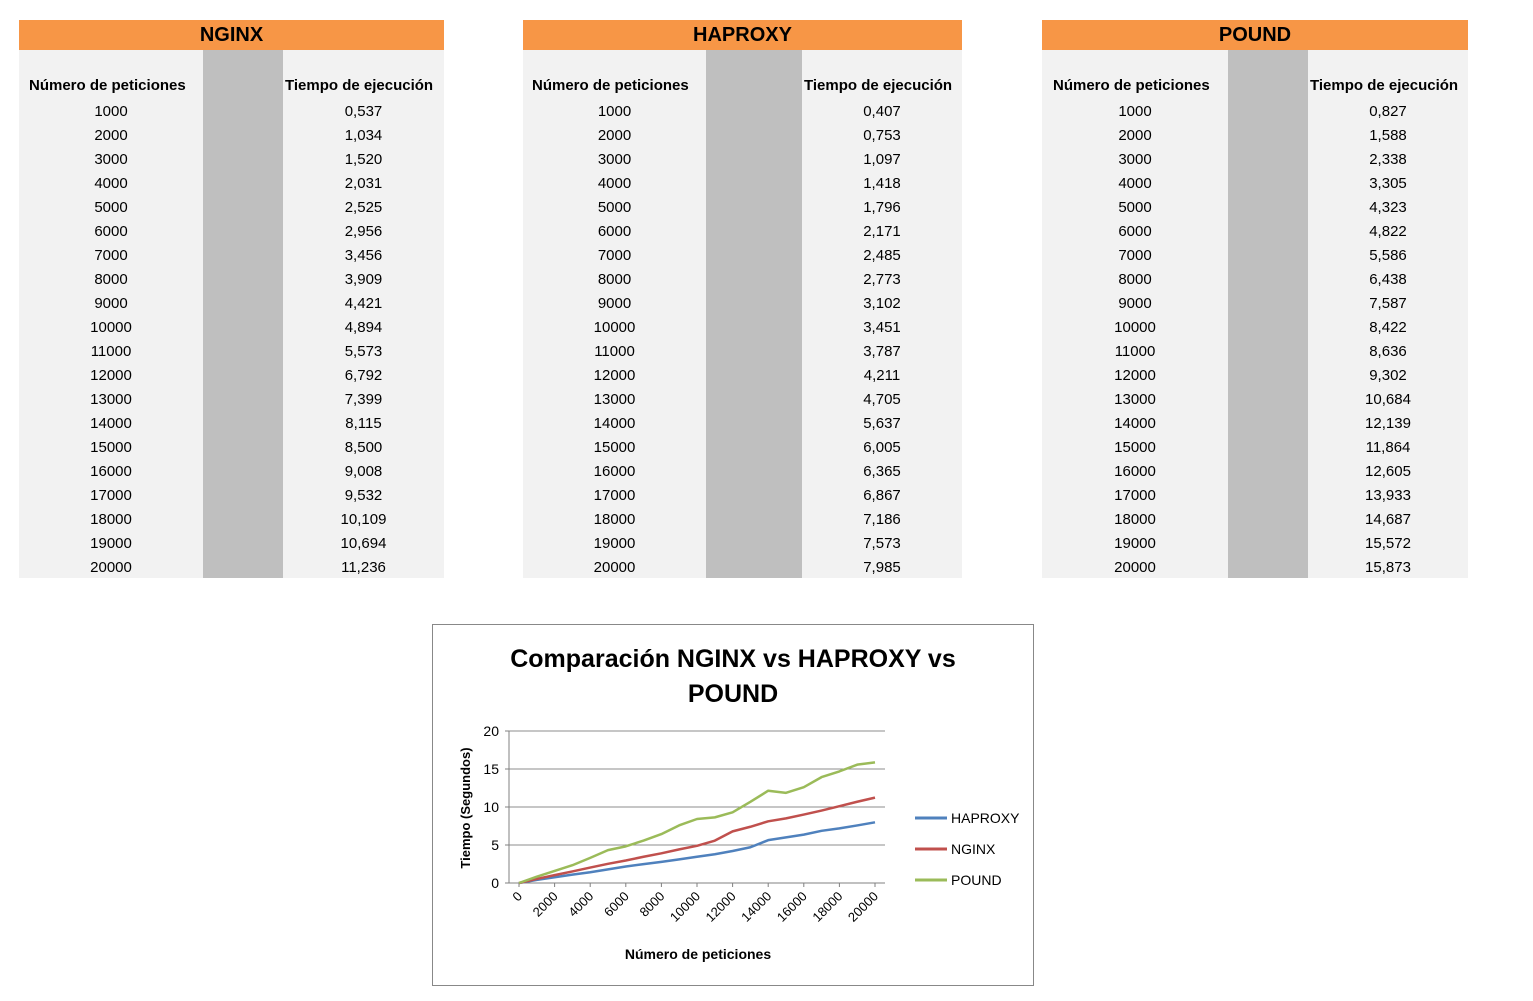 This screenshot has height=1001, width=1533. What do you see at coordinates (363, 471) in the screenshot?
I see `time-cell: 9,008` at bounding box center [363, 471].